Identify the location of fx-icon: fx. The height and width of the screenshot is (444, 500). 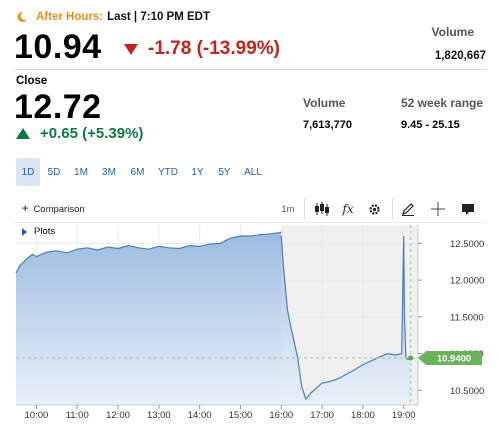
(348, 209).